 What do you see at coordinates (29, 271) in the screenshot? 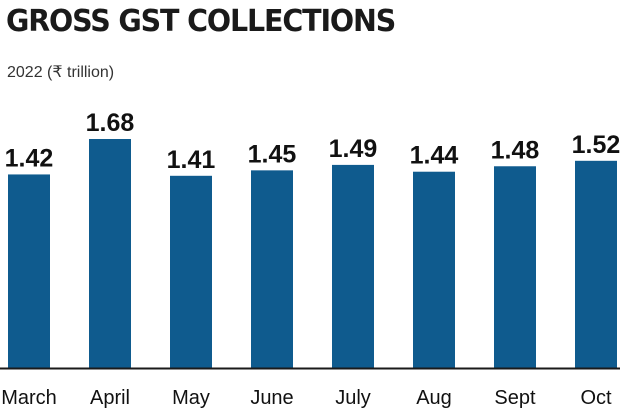
I see `bar-march` at bounding box center [29, 271].